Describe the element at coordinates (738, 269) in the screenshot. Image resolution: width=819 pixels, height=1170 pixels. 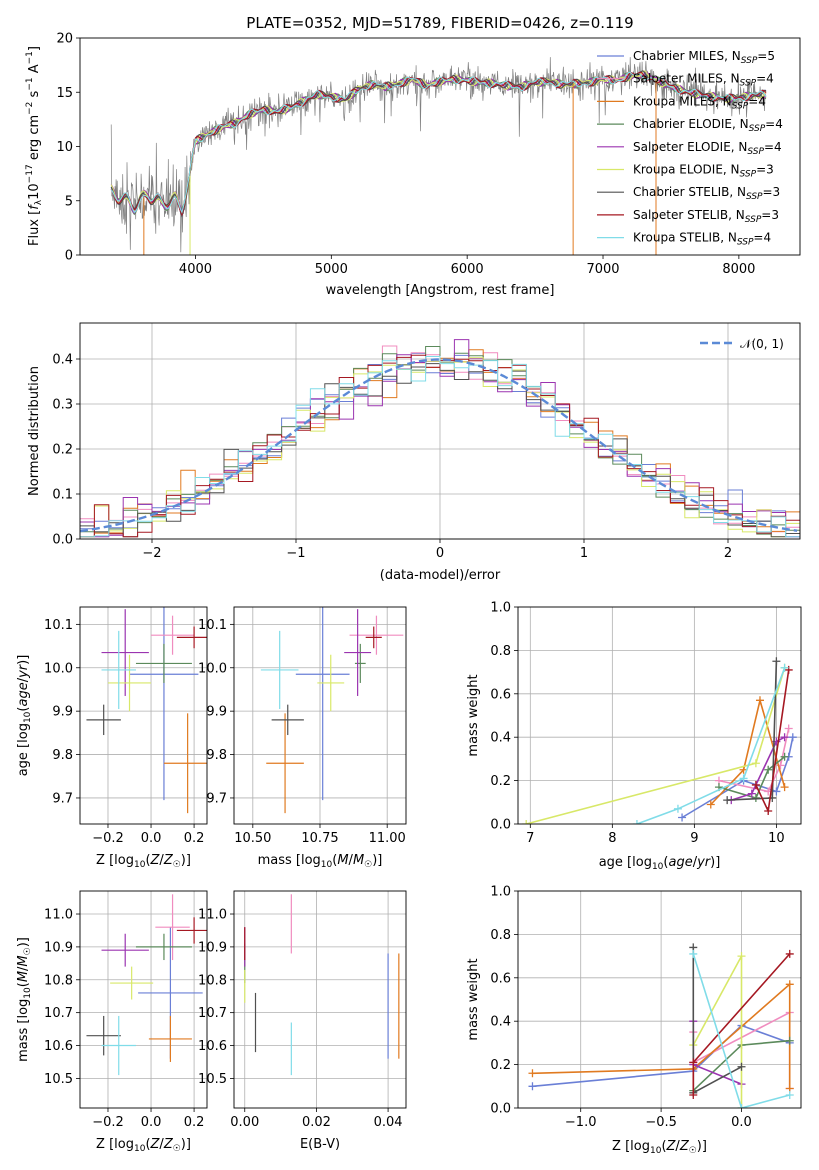
I see `x-tick-label: 8000` at that location.